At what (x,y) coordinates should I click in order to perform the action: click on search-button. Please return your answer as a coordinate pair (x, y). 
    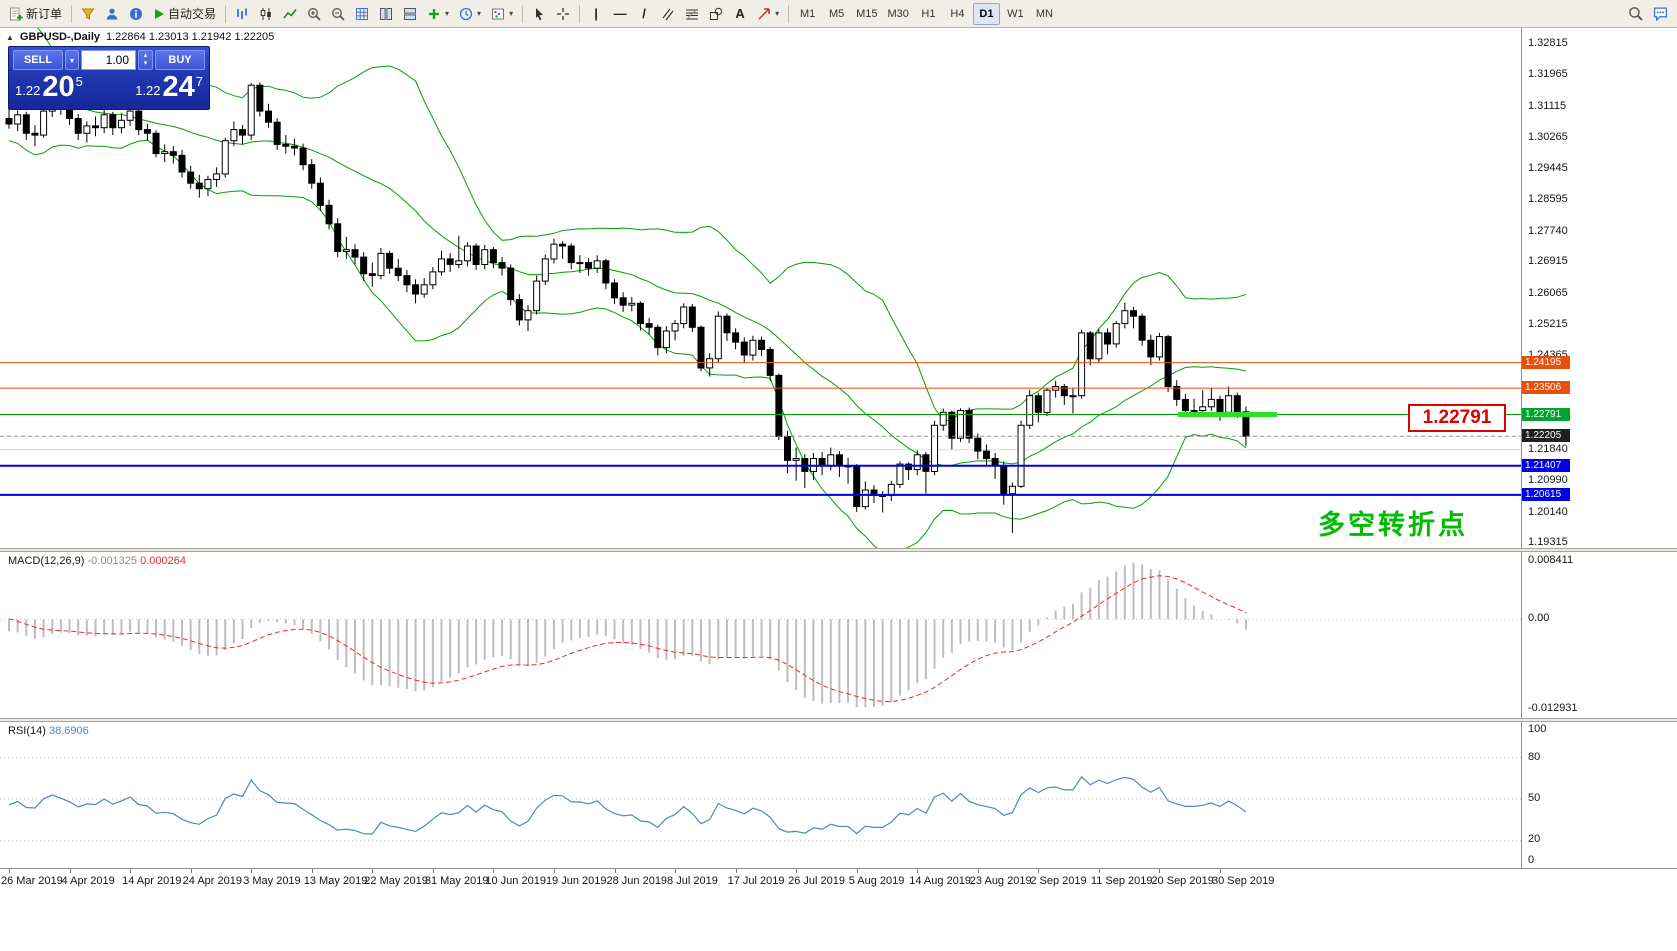
    Looking at the image, I should click on (1635, 14).